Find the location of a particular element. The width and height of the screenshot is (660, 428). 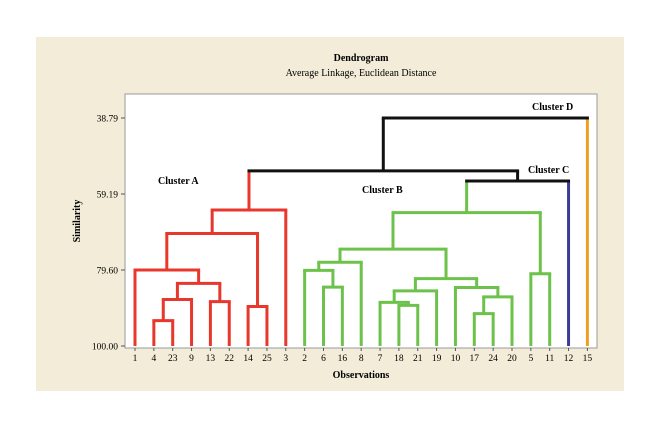

x-tick-label-11: 11 is located at coordinates (549, 359).